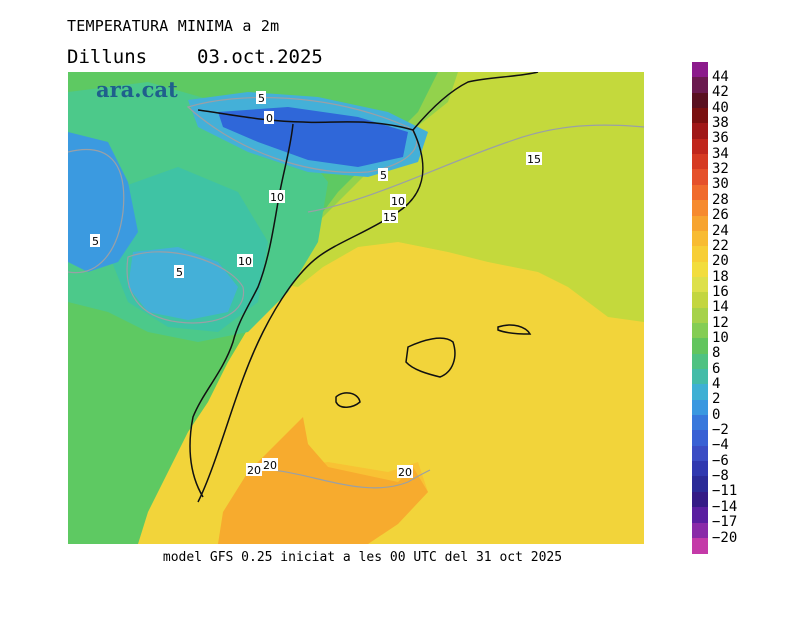 The image size is (800, 617). What do you see at coordinates (475, 101) in the screenshot?
I see `coast-east` at bounding box center [475, 101].